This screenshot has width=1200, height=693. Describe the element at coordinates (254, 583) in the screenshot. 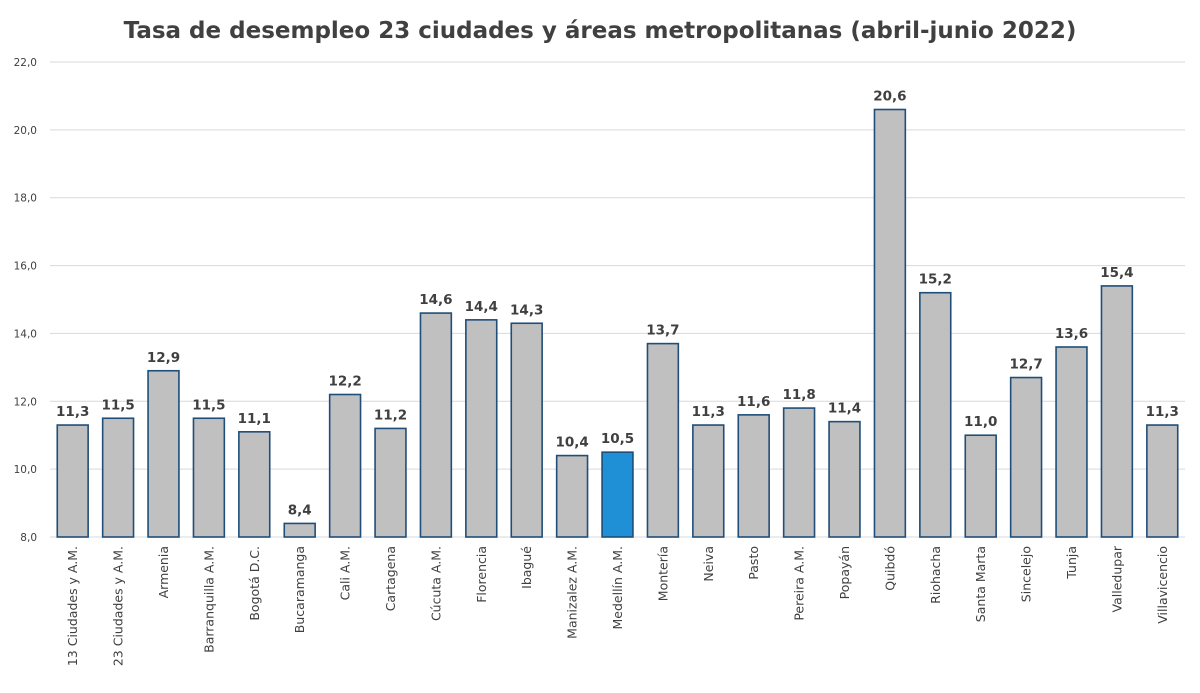

I see `x-tick-label: Bogotá D.C.` at that location.